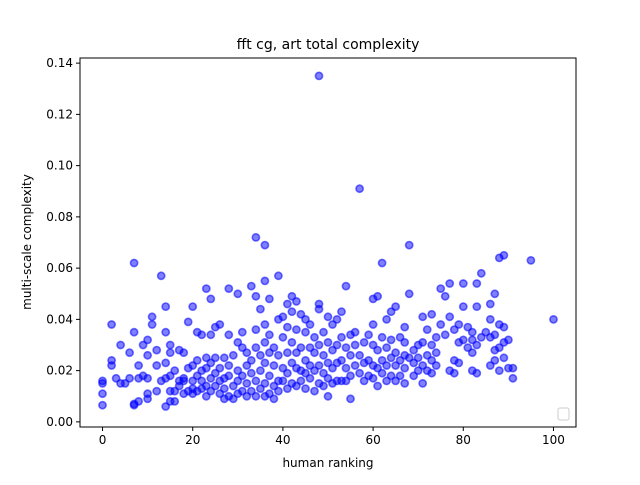 Image resolution: width=640 pixels, height=485 pixels. What do you see at coordinates (192, 440) in the screenshot?
I see `x-tick-label: 20` at bounding box center [192, 440].